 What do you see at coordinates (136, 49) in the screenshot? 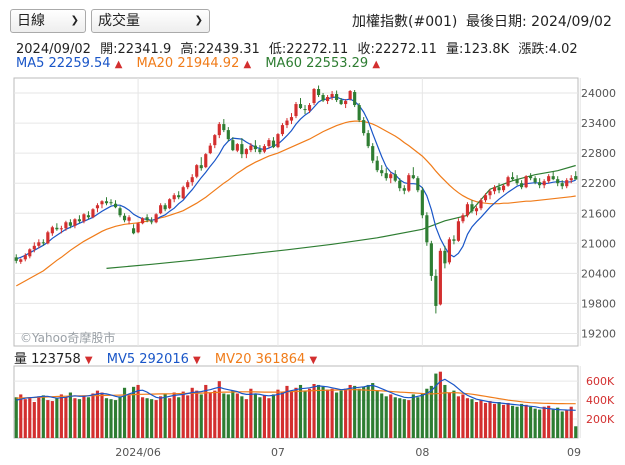
I see `info-open: 開:22341.9` at bounding box center [136, 49].